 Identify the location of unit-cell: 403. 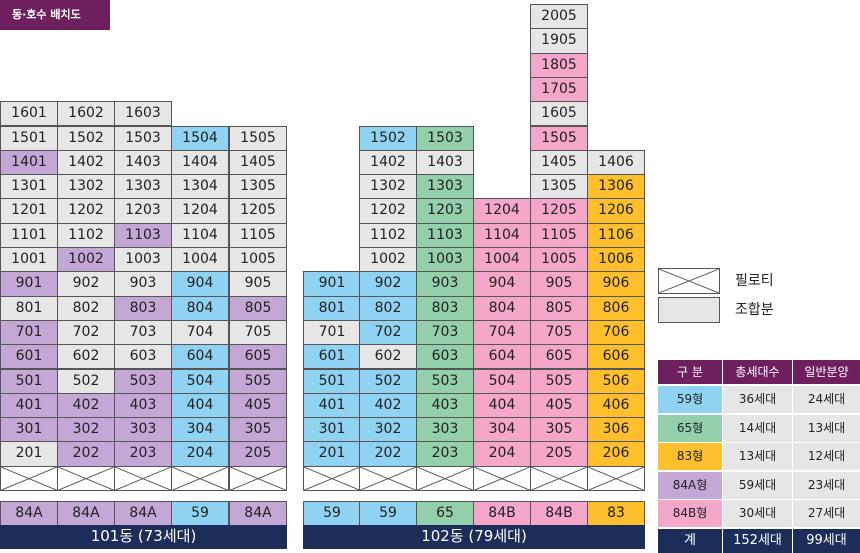
(445, 405).